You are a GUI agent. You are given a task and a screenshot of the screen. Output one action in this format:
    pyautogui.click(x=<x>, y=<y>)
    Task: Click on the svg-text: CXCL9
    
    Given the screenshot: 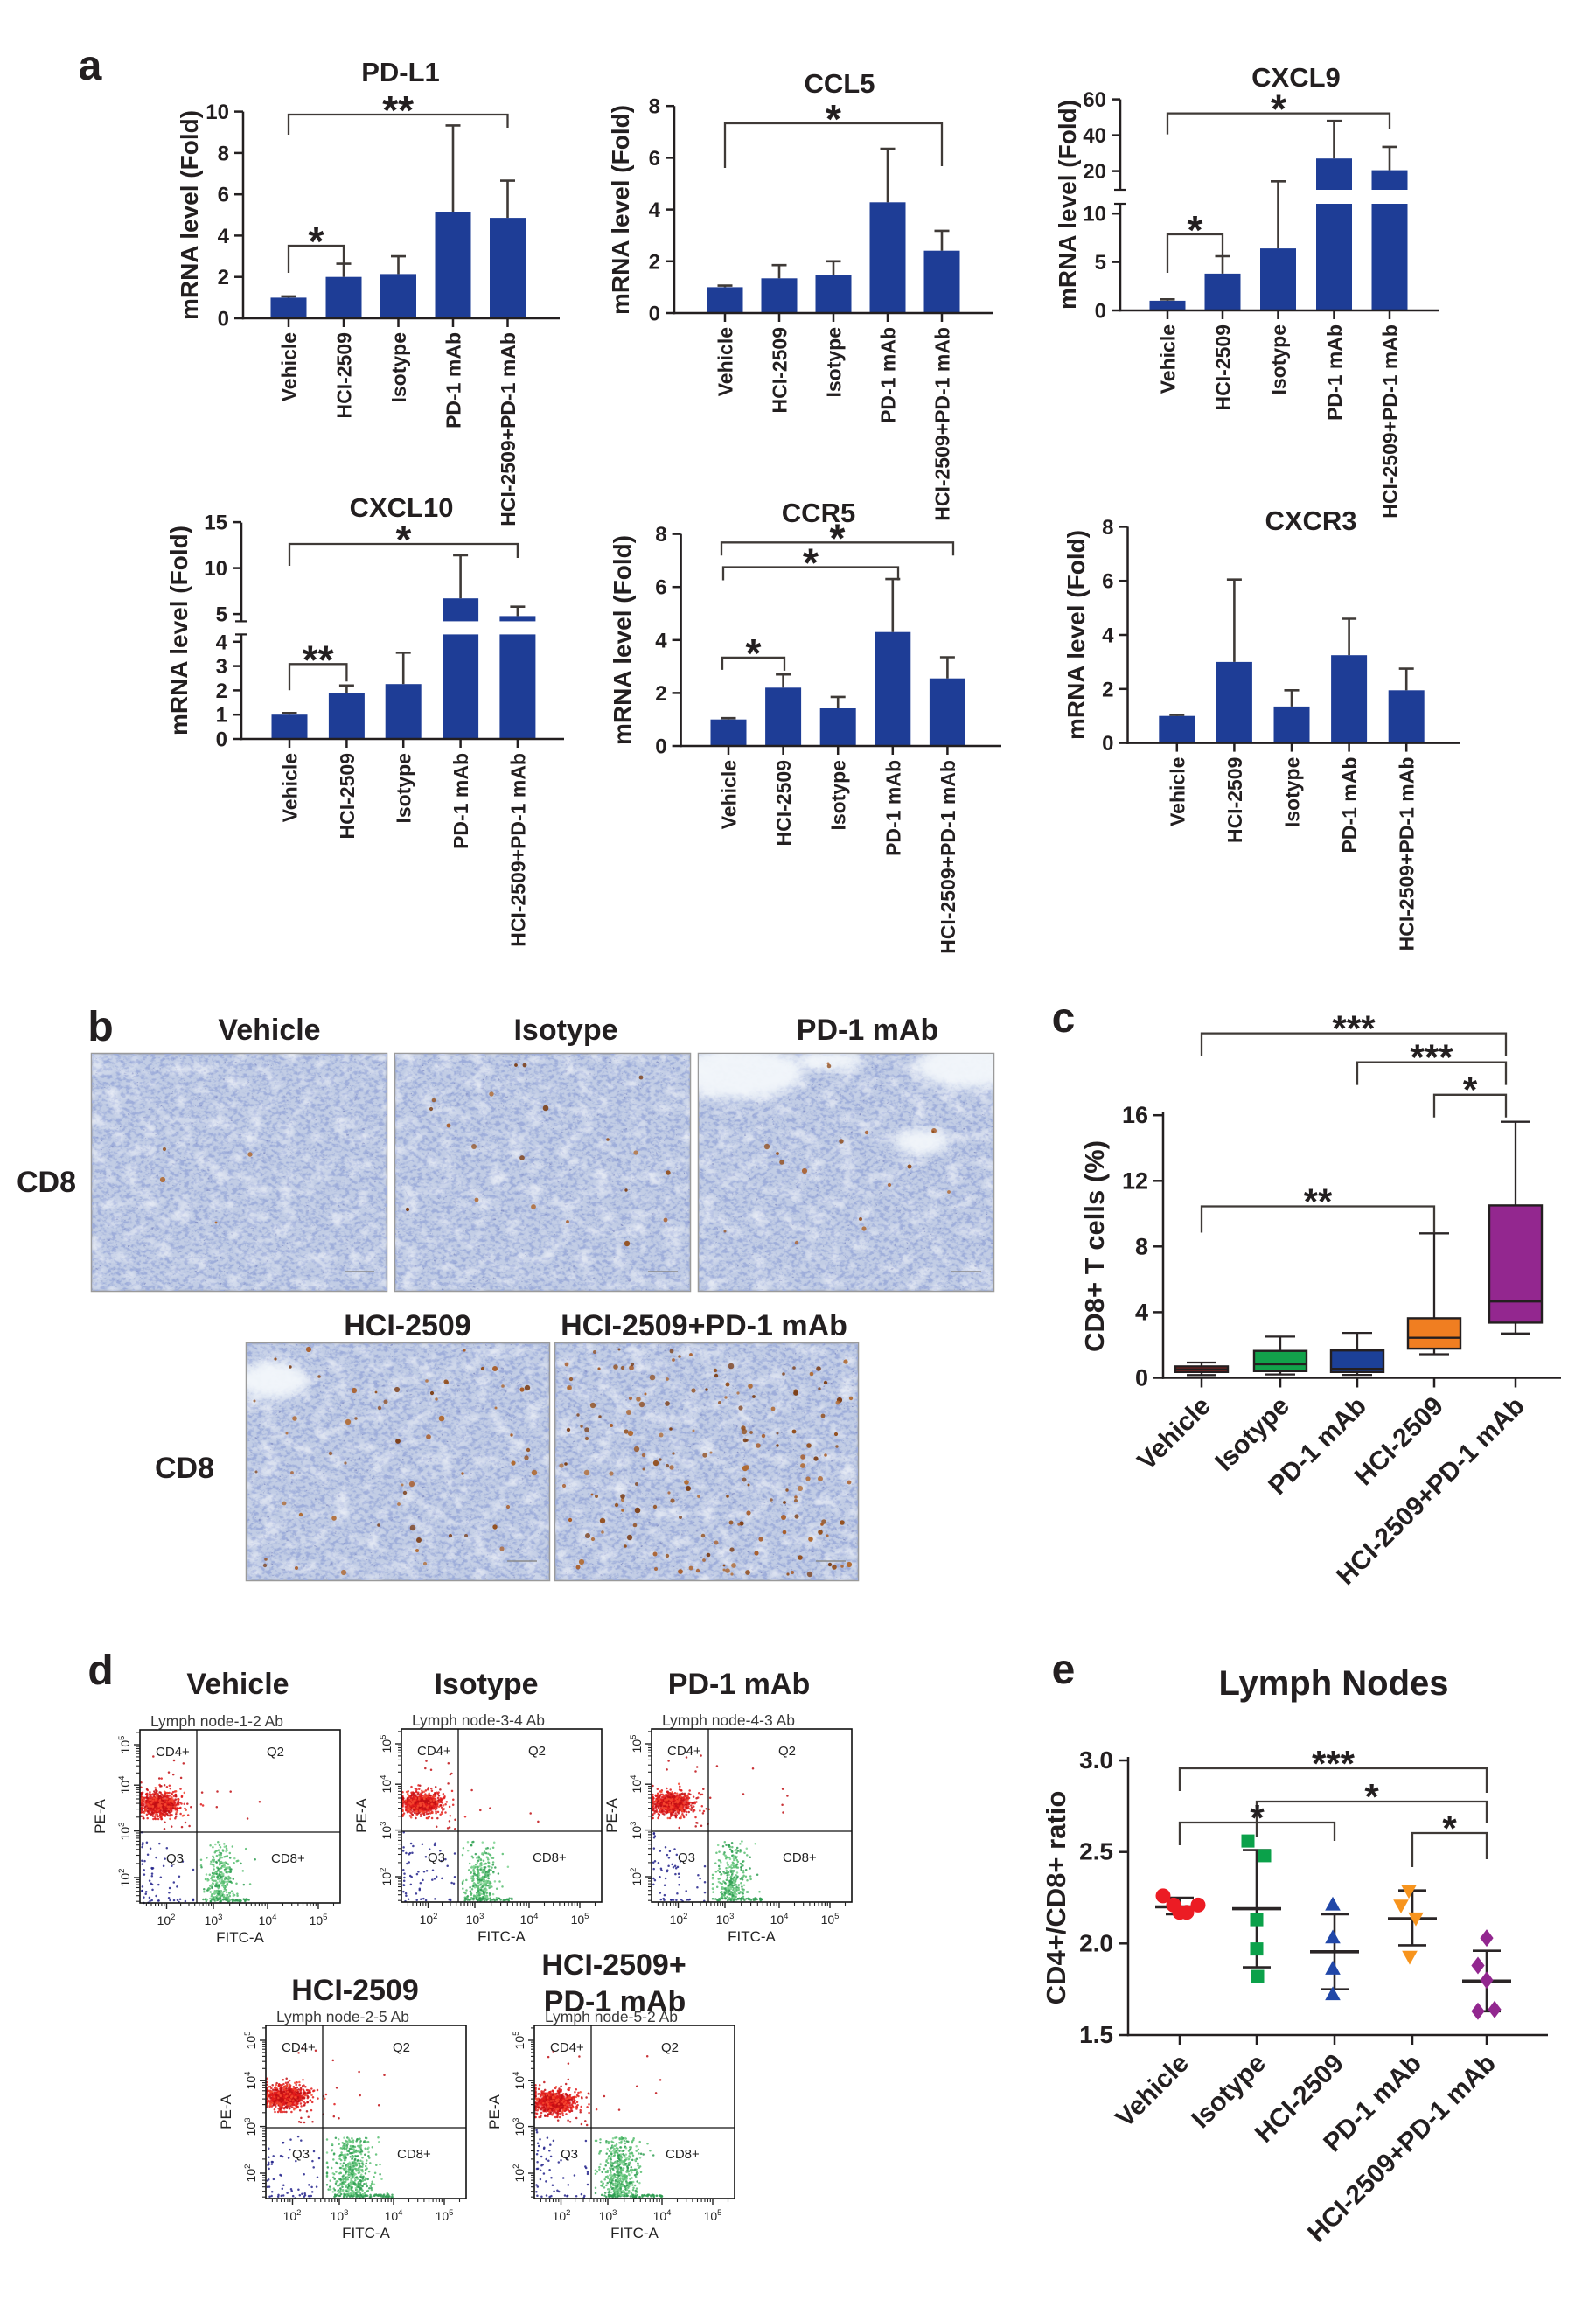 What is the action you would take?
    pyautogui.click(x=1296, y=77)
    